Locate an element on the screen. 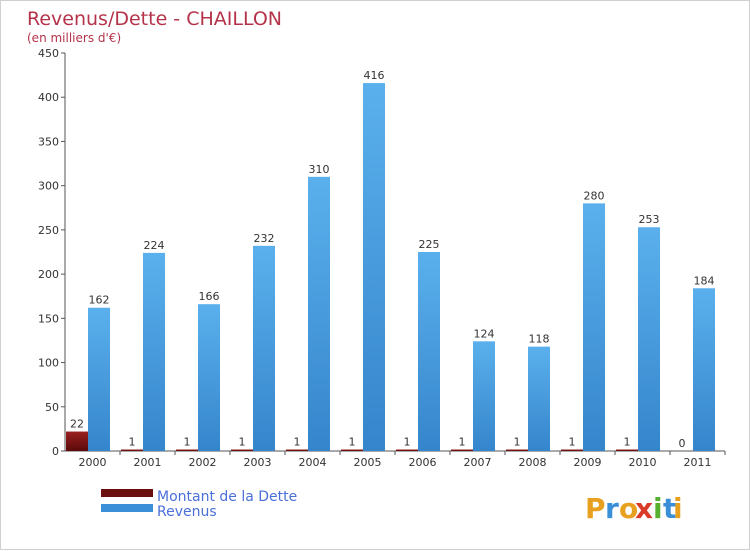  bar-dette-2009 is located at coordinates (572, 450).